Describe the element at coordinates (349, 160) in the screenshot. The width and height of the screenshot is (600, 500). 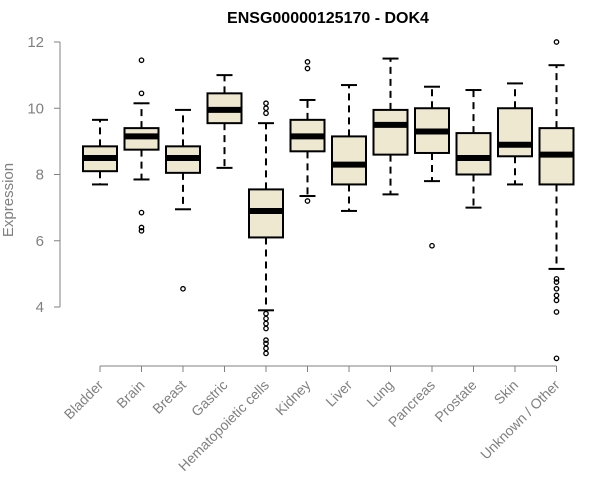
I see `box-liver` at that location.